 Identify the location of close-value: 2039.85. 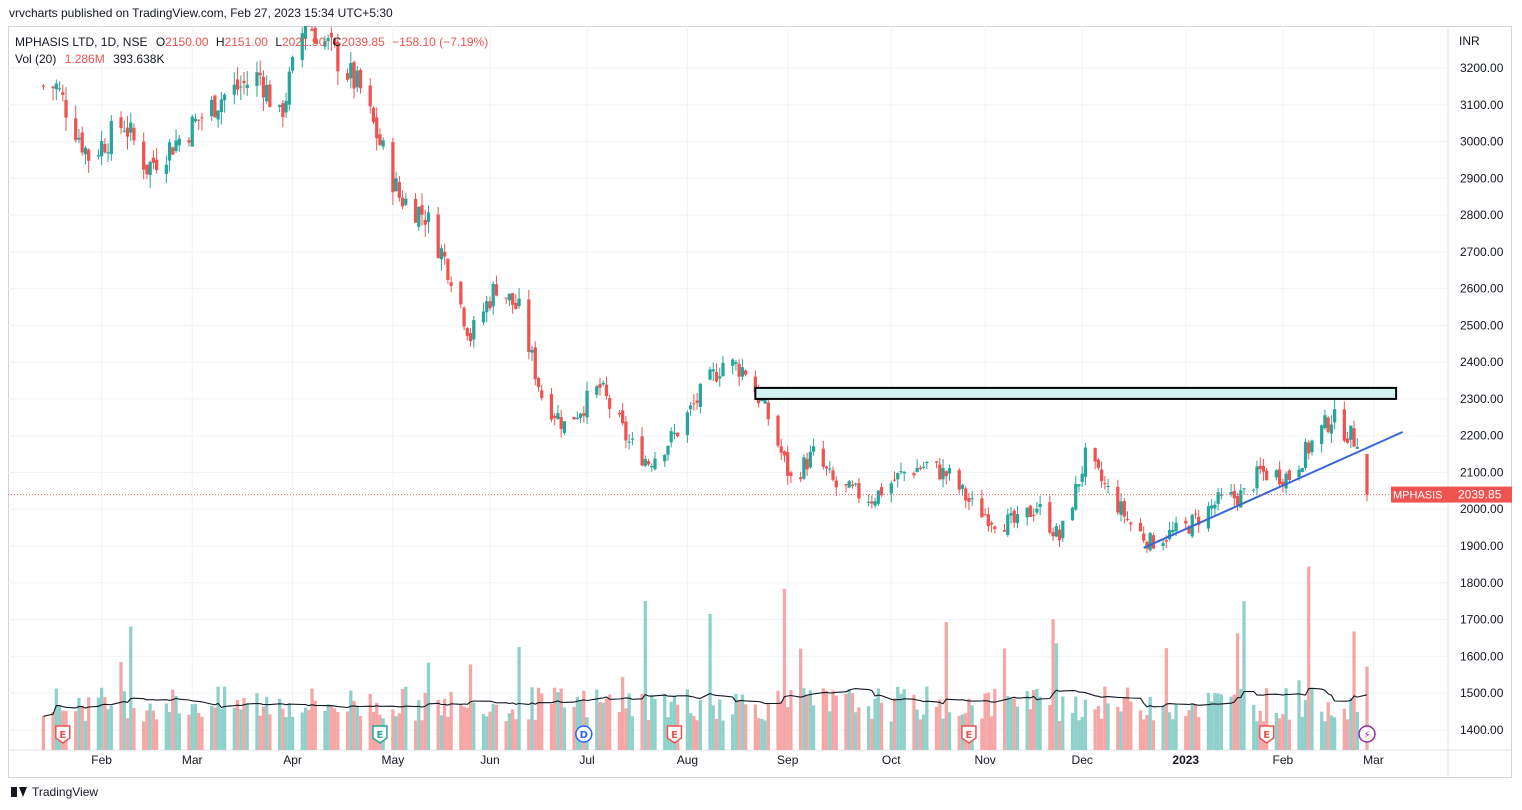
(362, 42).